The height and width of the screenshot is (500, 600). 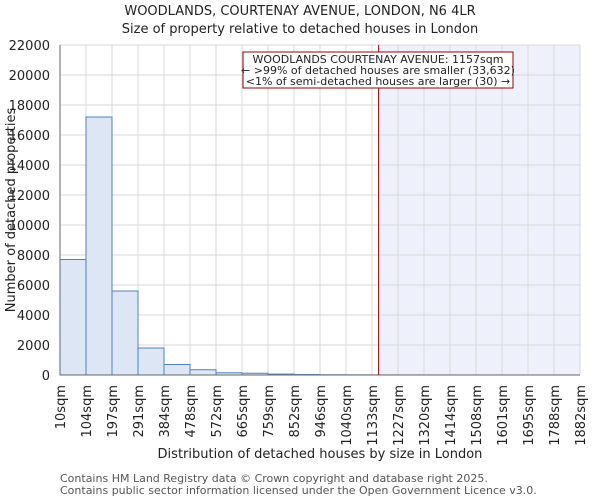 What do you see at coordinates (477, 415) in the screenshot?
I see `x-tick-label: 1508sqm` at bounding box center [477, 415].